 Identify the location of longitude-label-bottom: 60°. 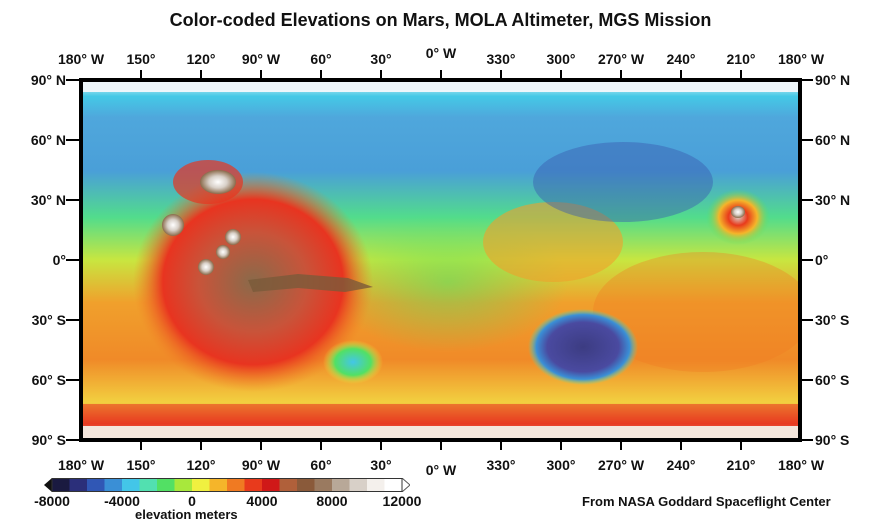
(321, 465).